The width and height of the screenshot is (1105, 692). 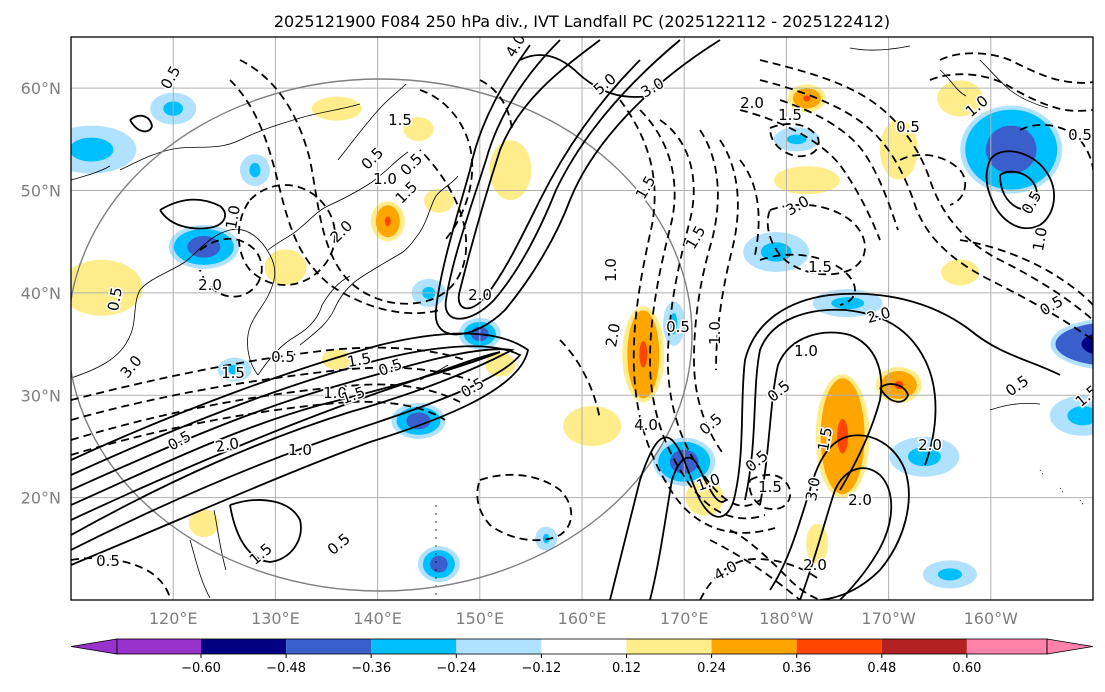 What do you see at coordinates (888, 618) in the screenshot?
I see `lon-tick-label: 170°W` at bounding box center [888, 618].